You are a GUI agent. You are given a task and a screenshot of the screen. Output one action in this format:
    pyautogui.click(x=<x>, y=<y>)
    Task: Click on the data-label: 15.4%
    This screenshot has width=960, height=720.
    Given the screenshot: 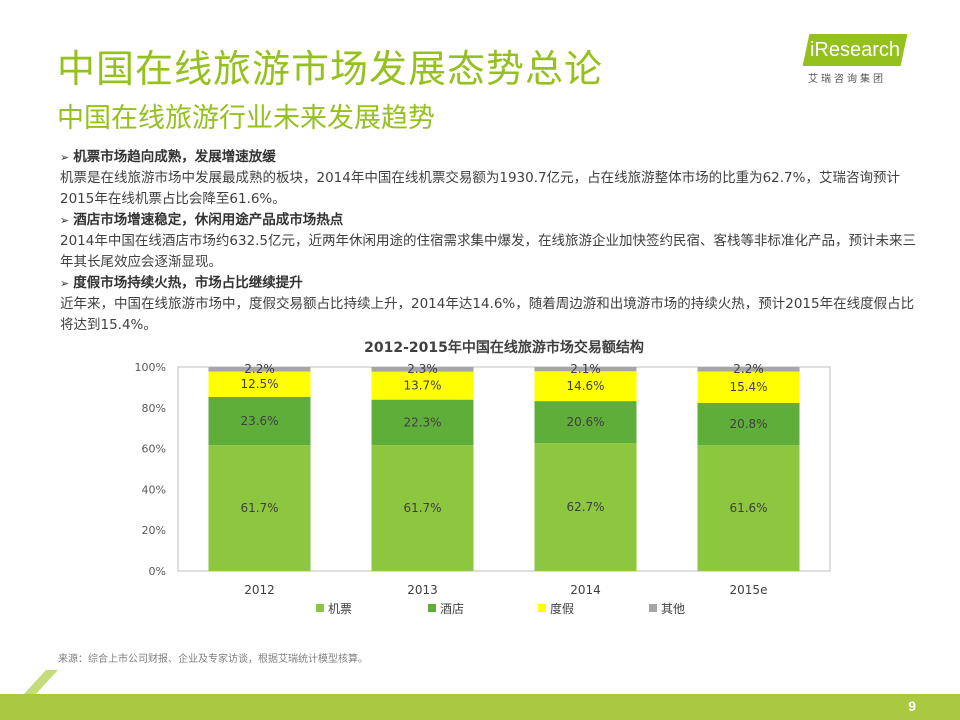 What is the action you would take?
    pyautogui.click(x=748, y=387)
    